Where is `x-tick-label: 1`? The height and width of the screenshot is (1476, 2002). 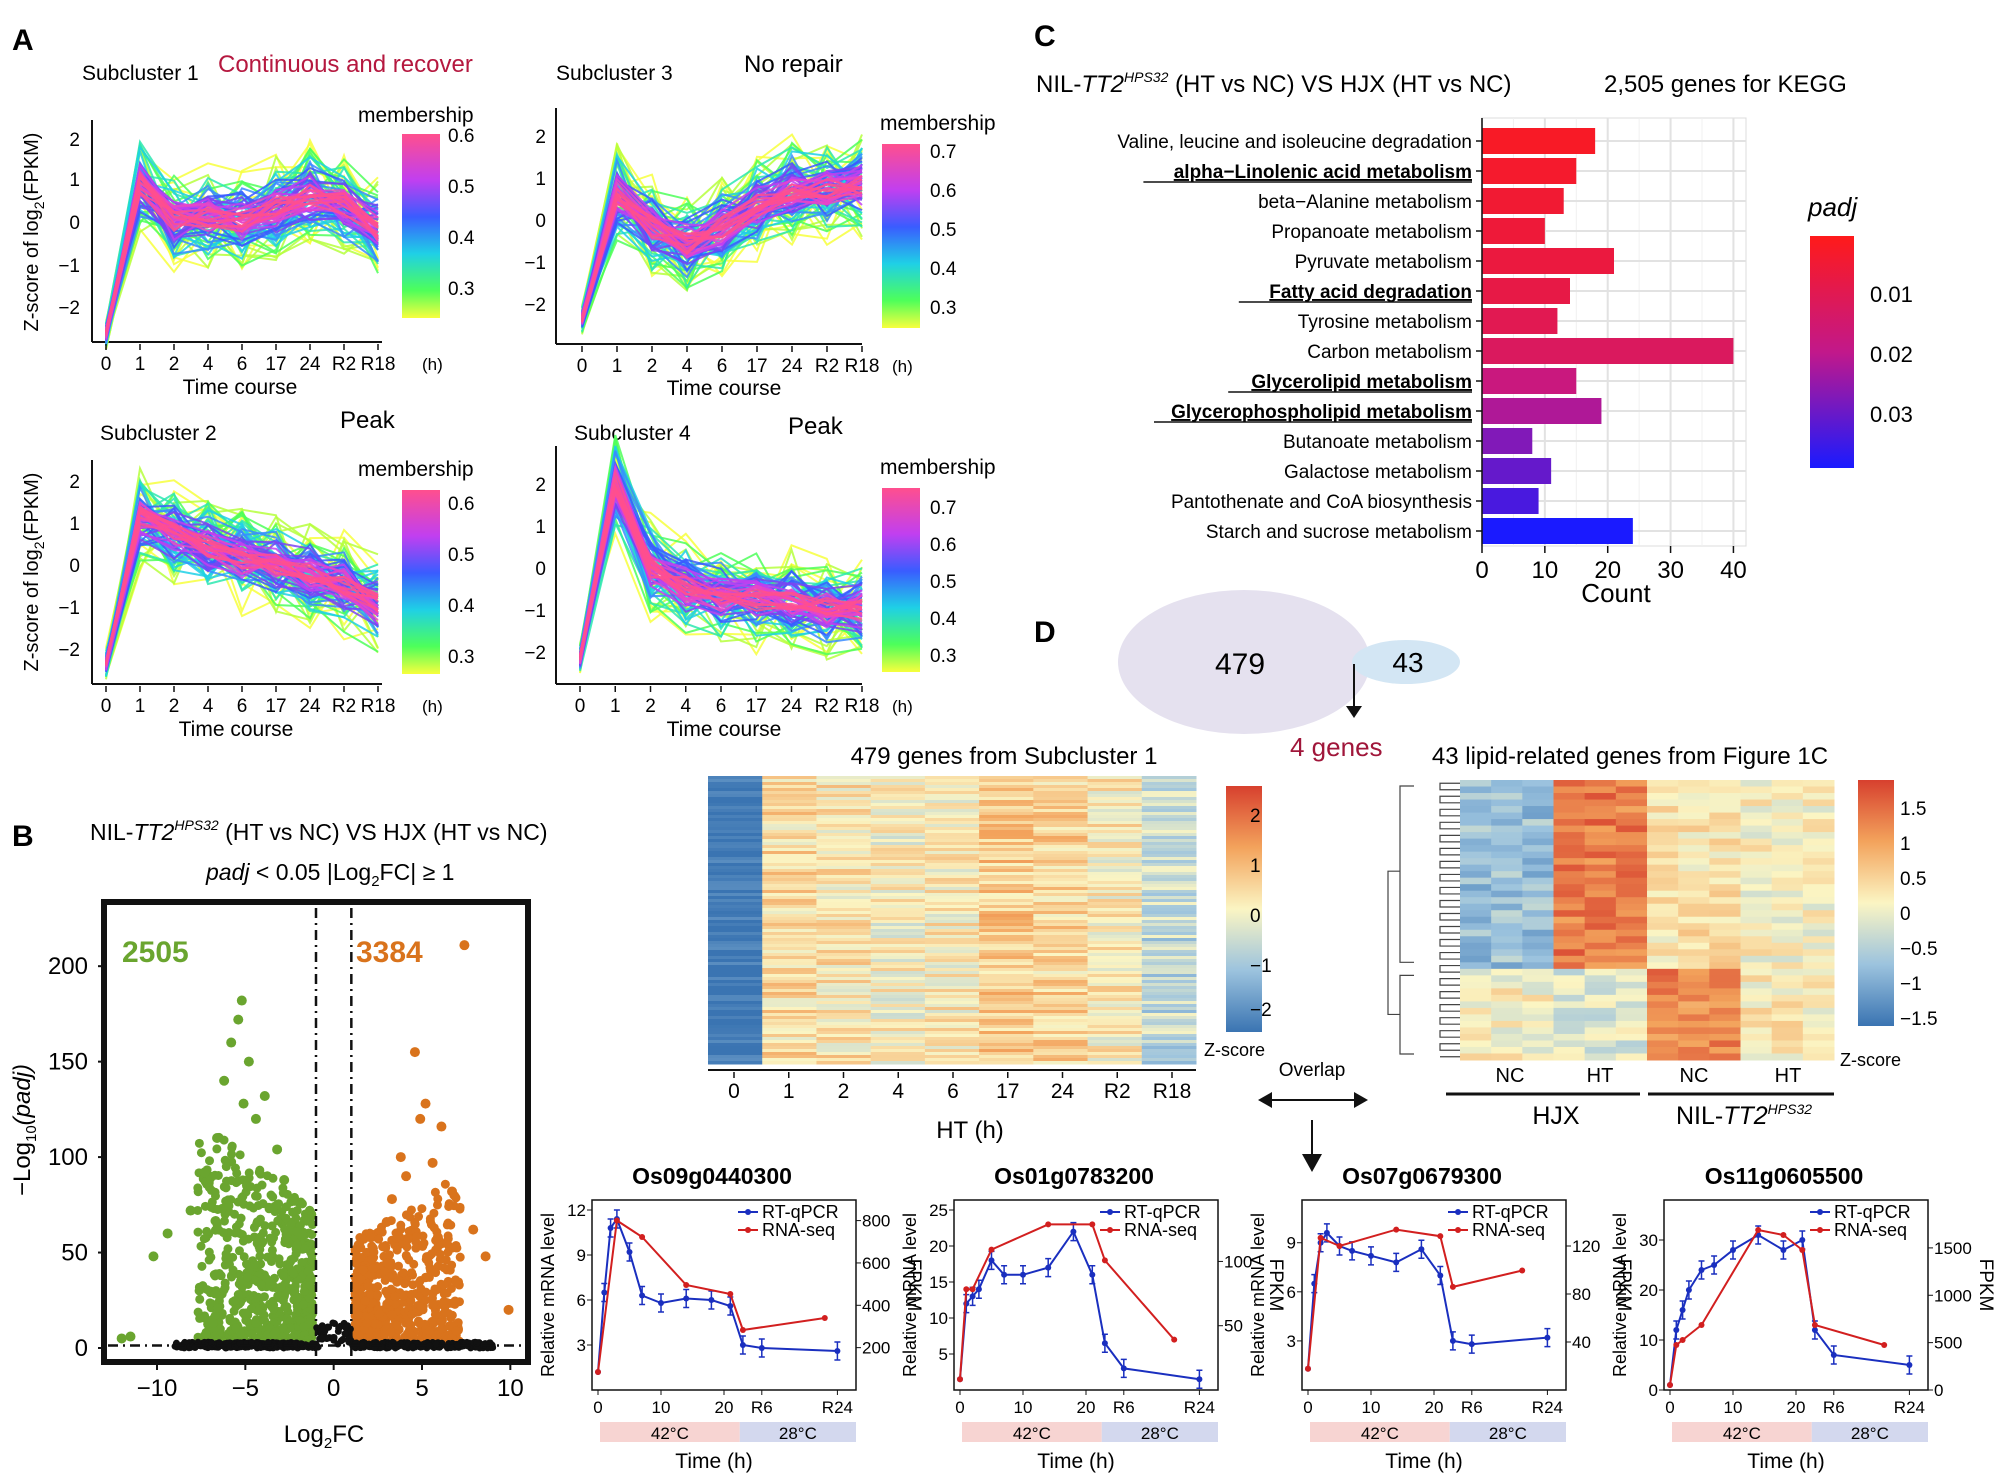 x-tick-label: 1 is located at coordinates (140, 364).